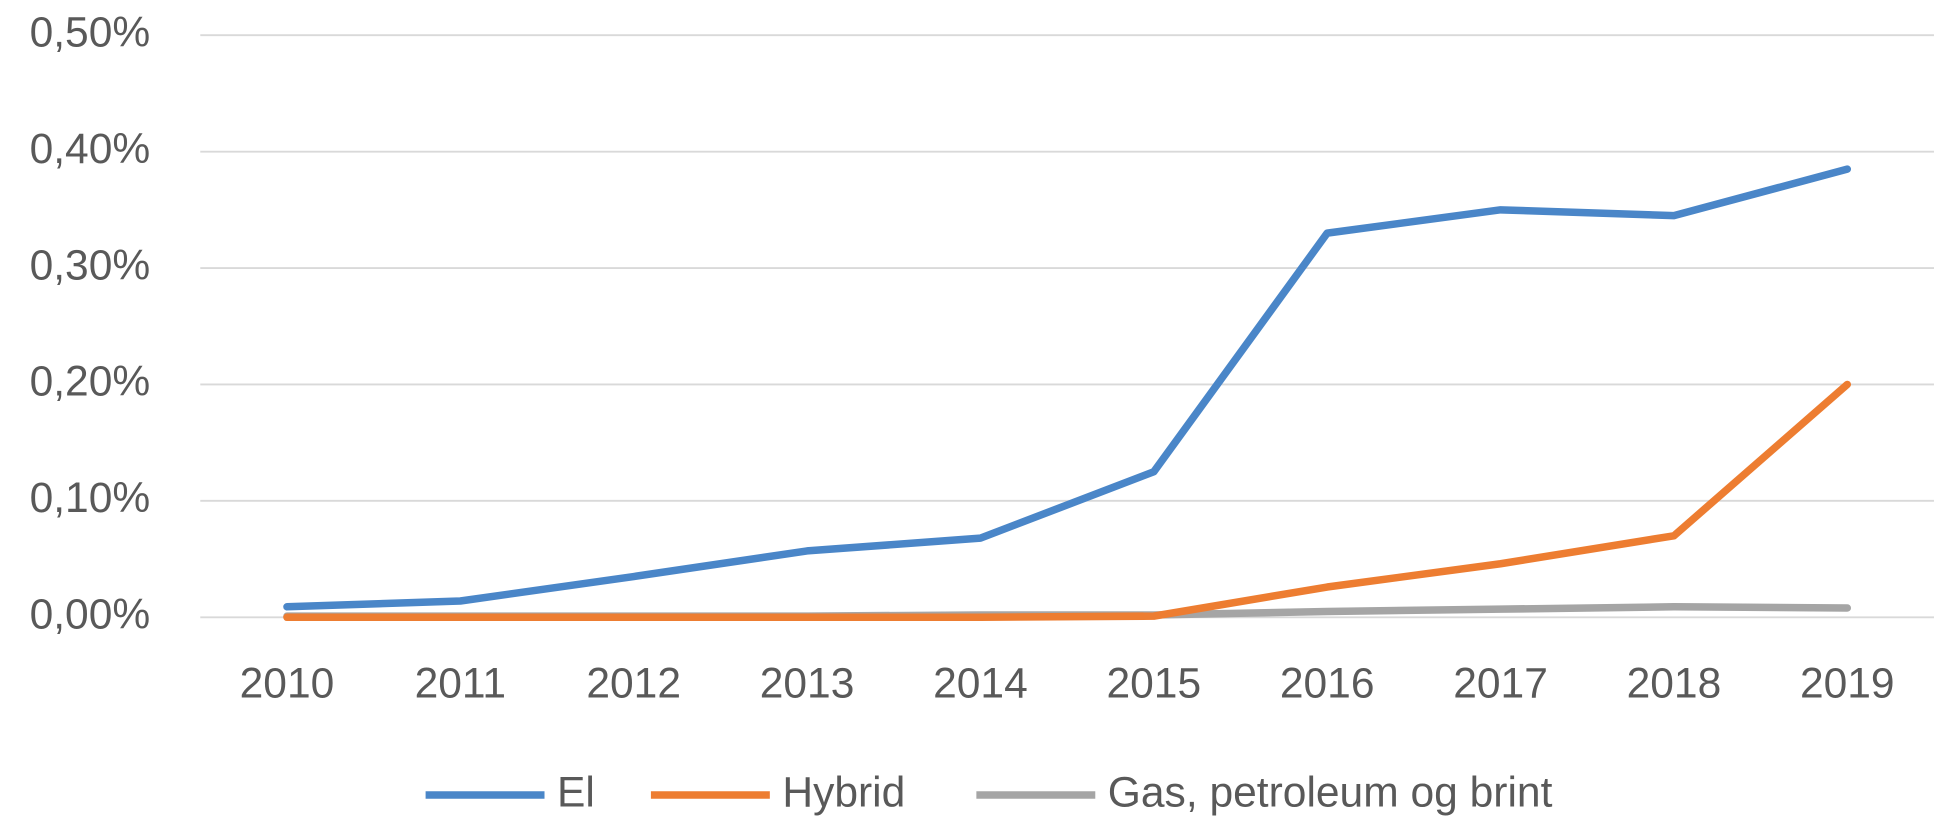  Describe the element at coordinates (460, 683) in the screenshot. I see `x-tick-label: 2011` at that location.